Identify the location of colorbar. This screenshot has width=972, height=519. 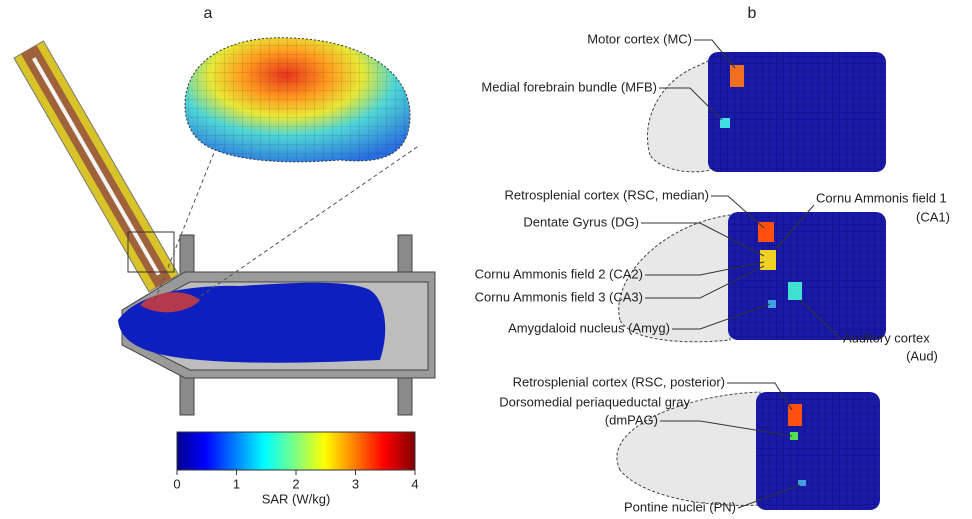
(296, 451).